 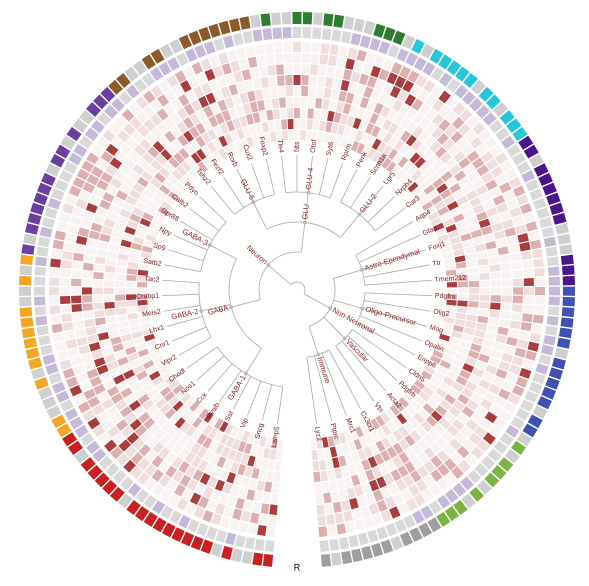 What do you see at coordinates (450, 279) in the screenshot?
I see `leaf-label: Tmem212` at bounding box center [450, 279].